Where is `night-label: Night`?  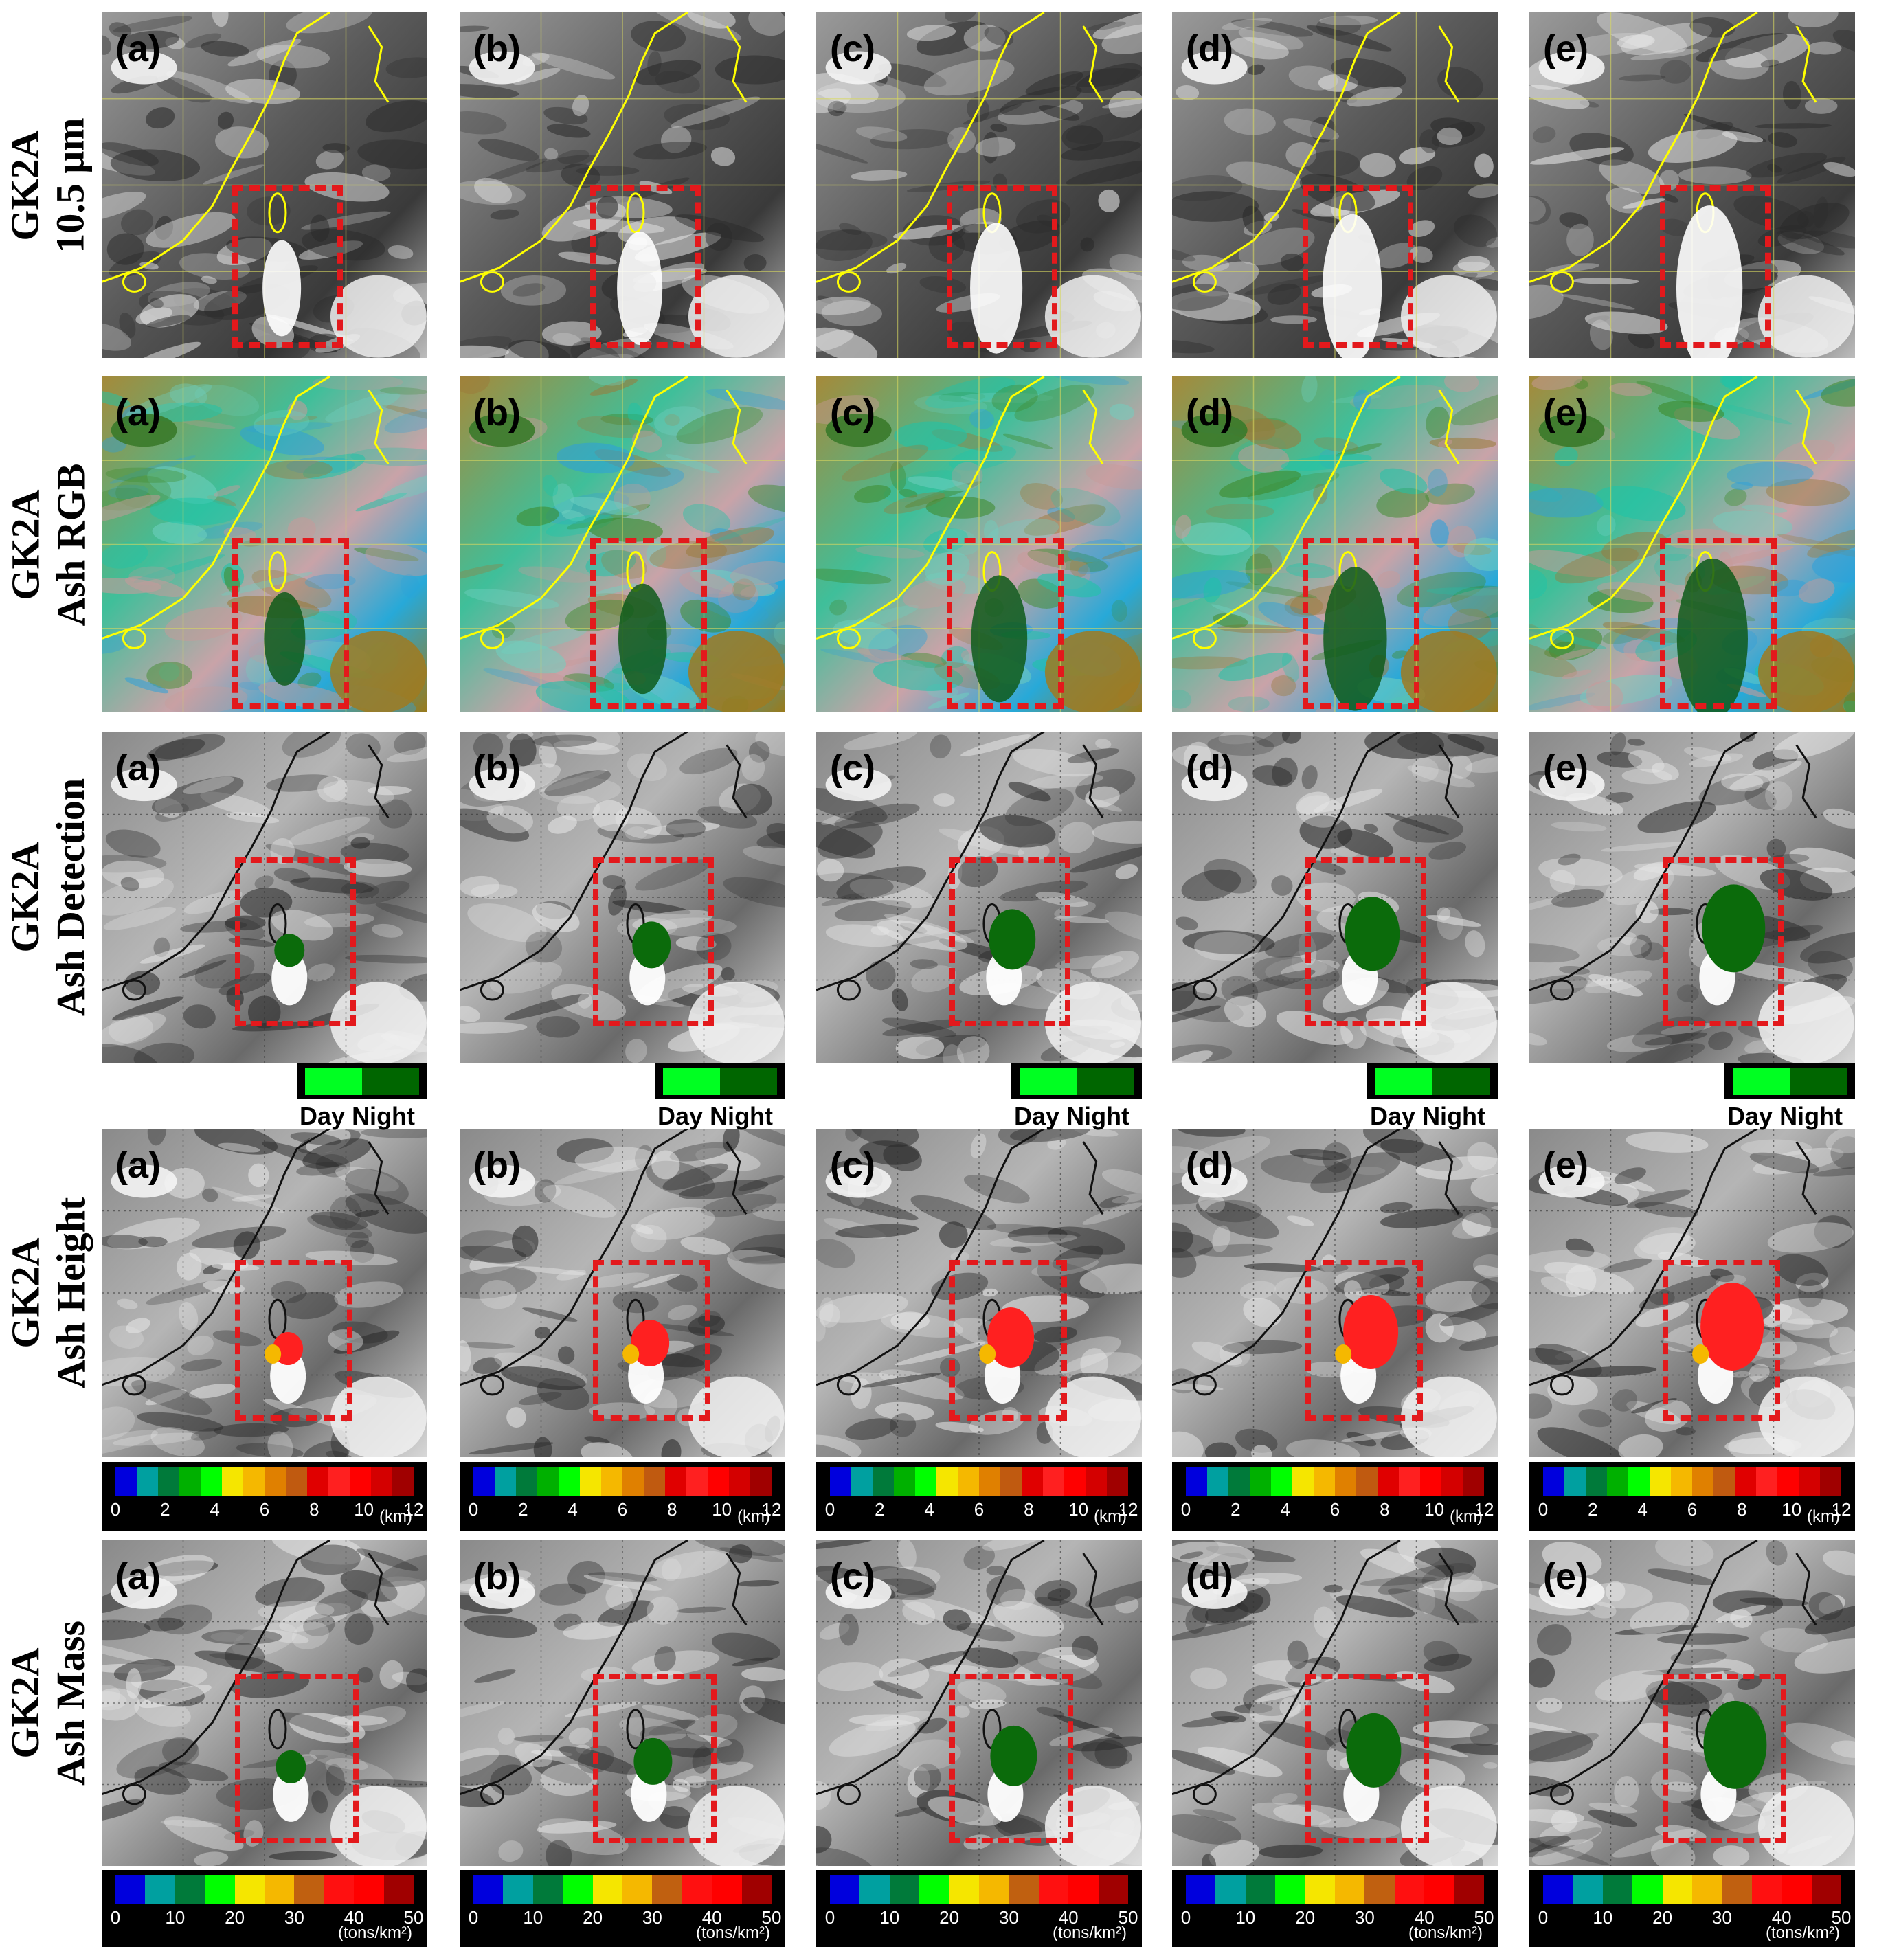
night-label: Night is located at coordinates (742, 1116).